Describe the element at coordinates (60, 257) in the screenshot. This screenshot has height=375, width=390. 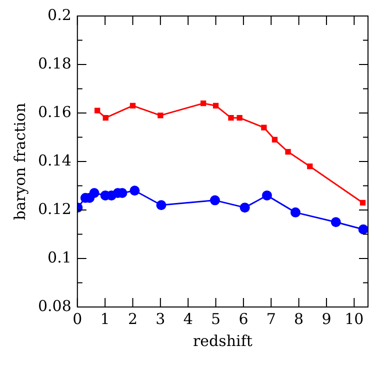
I see `y-tick-label: 0.1` at that location.